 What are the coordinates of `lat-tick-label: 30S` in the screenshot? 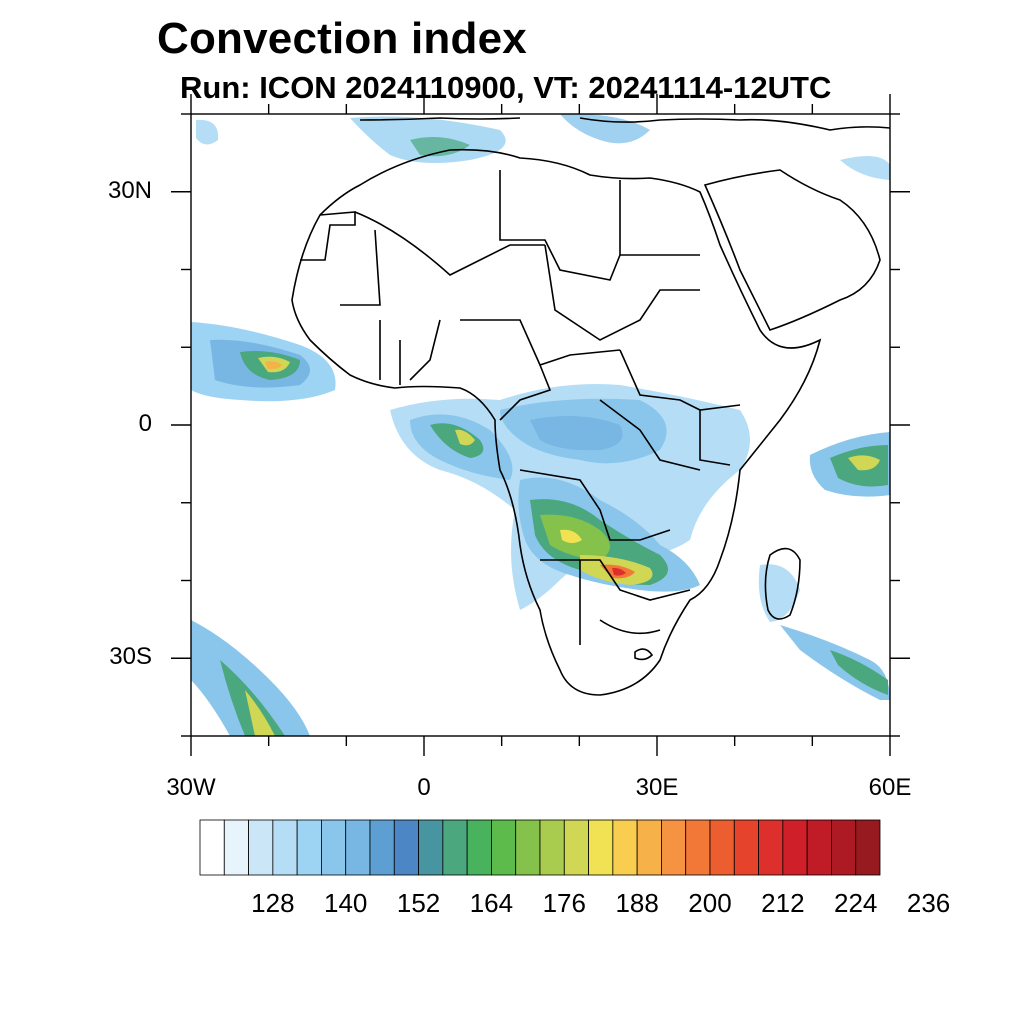 It's located at (130, 657).